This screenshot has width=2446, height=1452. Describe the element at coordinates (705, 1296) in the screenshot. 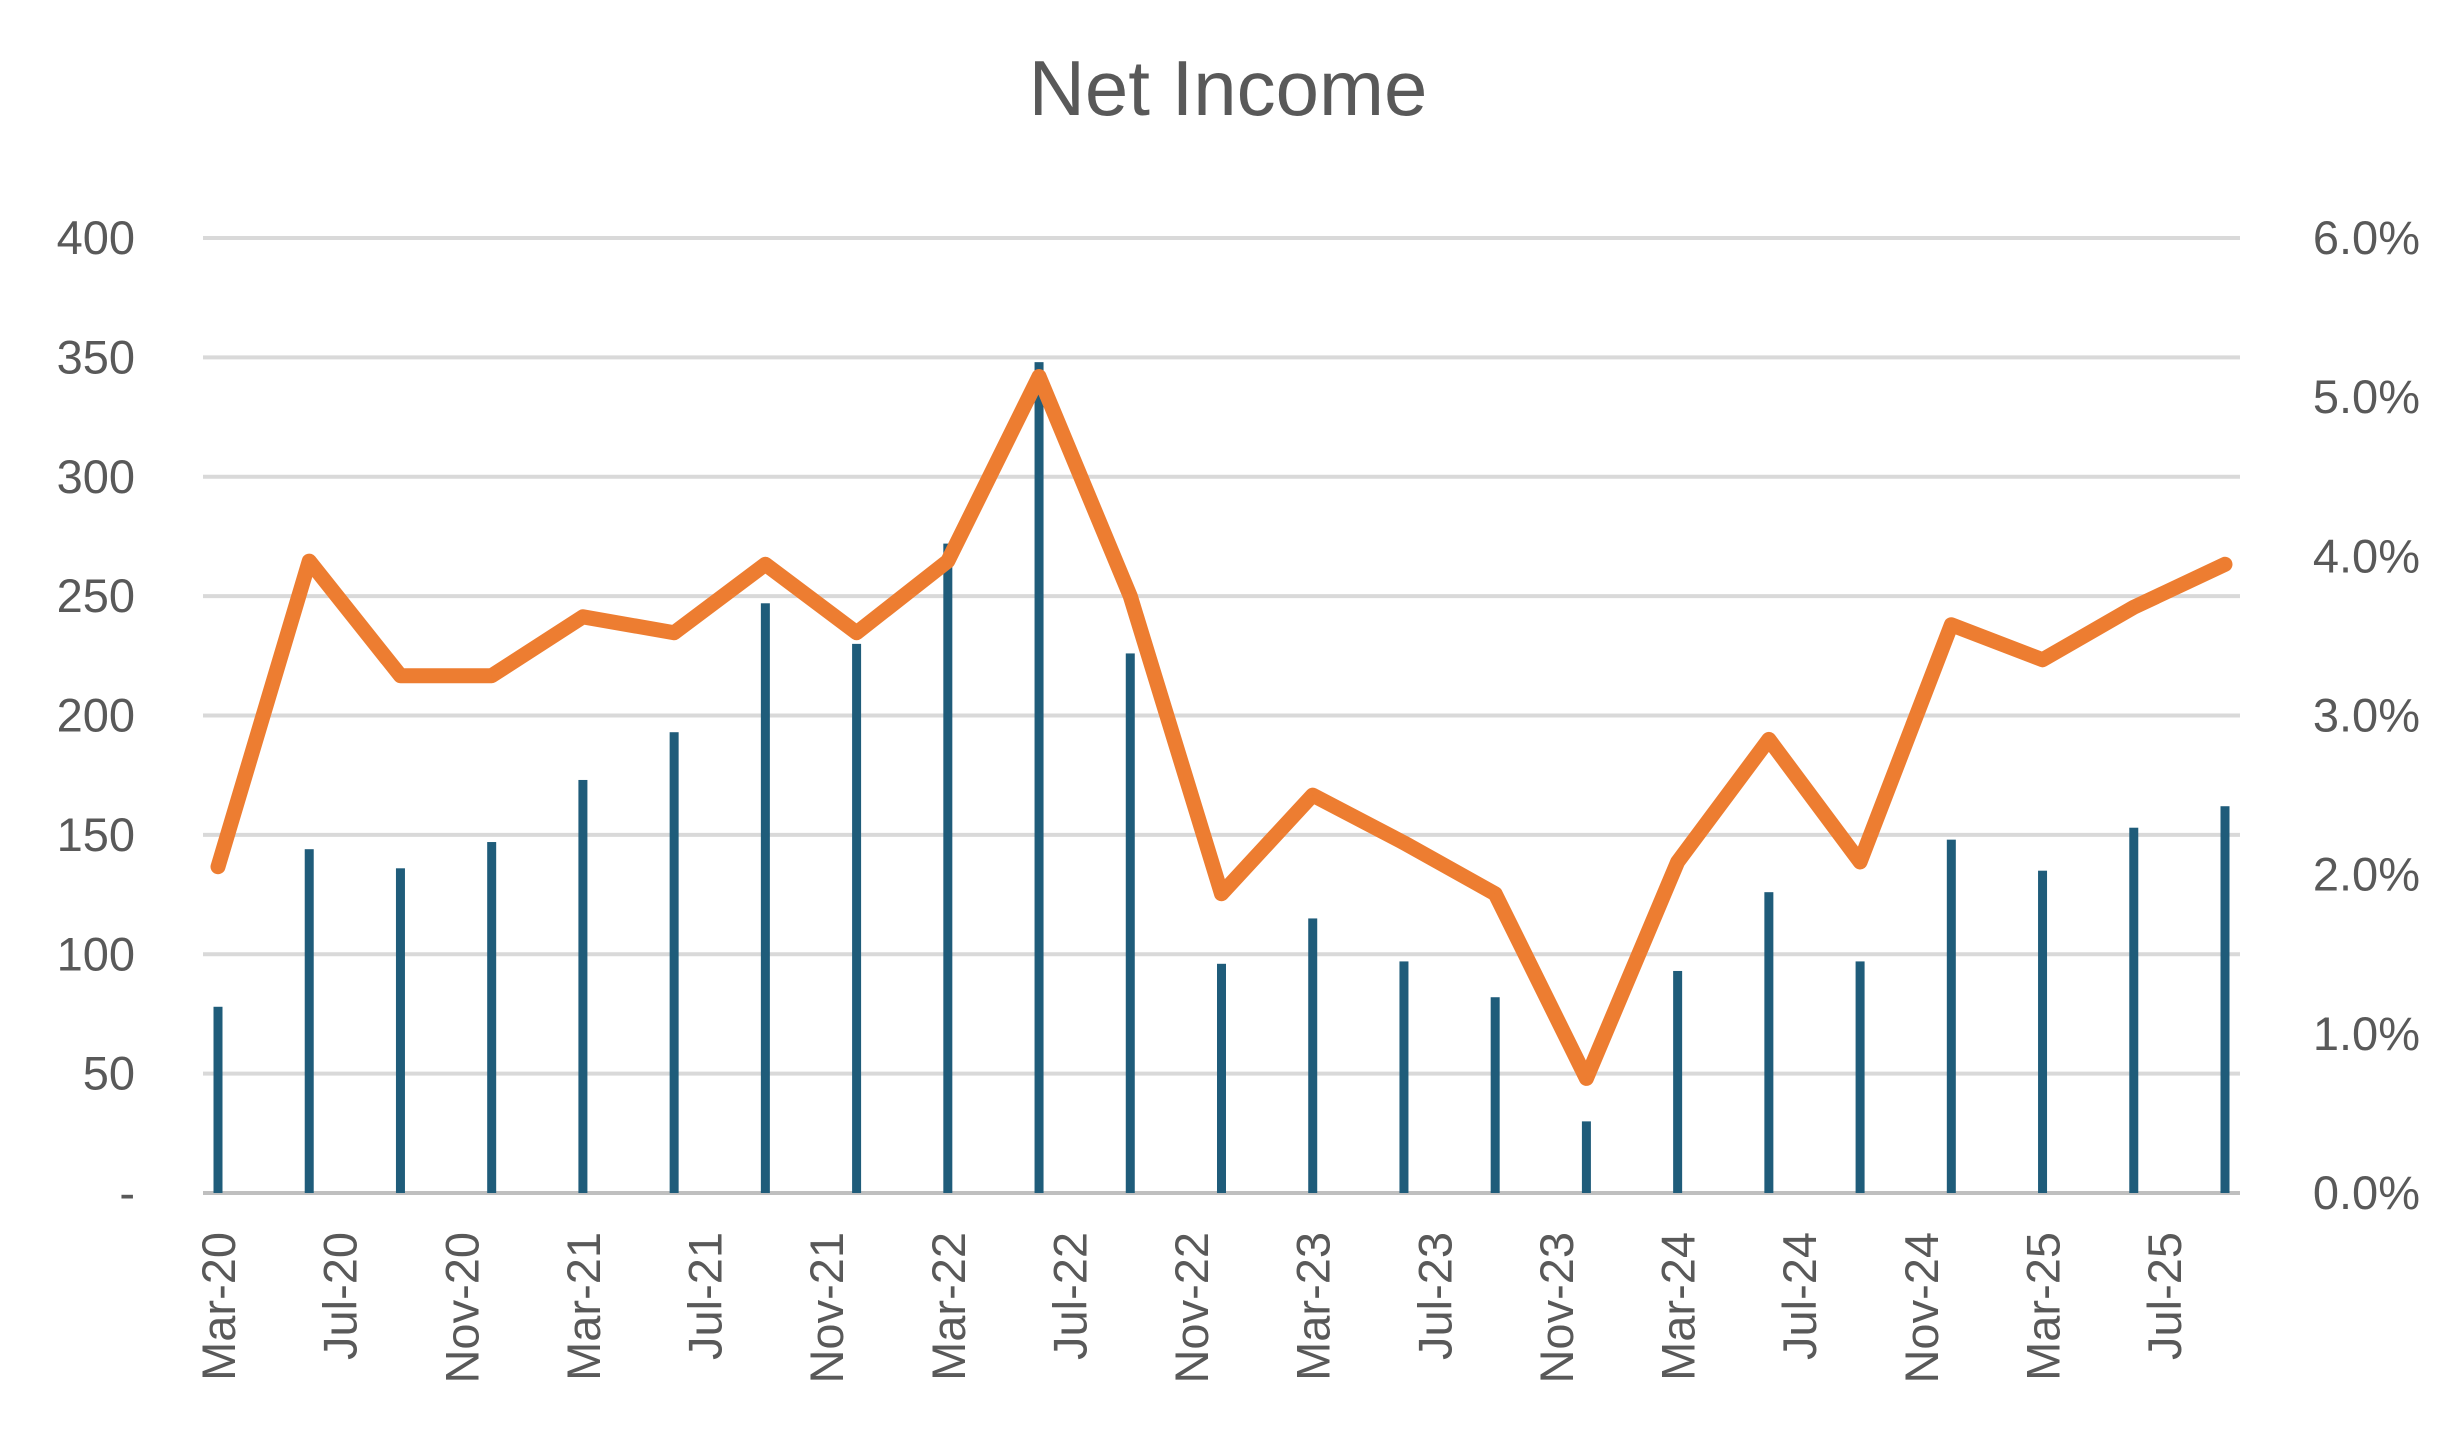

I see `x-tick-label: Jul-21` at that location.